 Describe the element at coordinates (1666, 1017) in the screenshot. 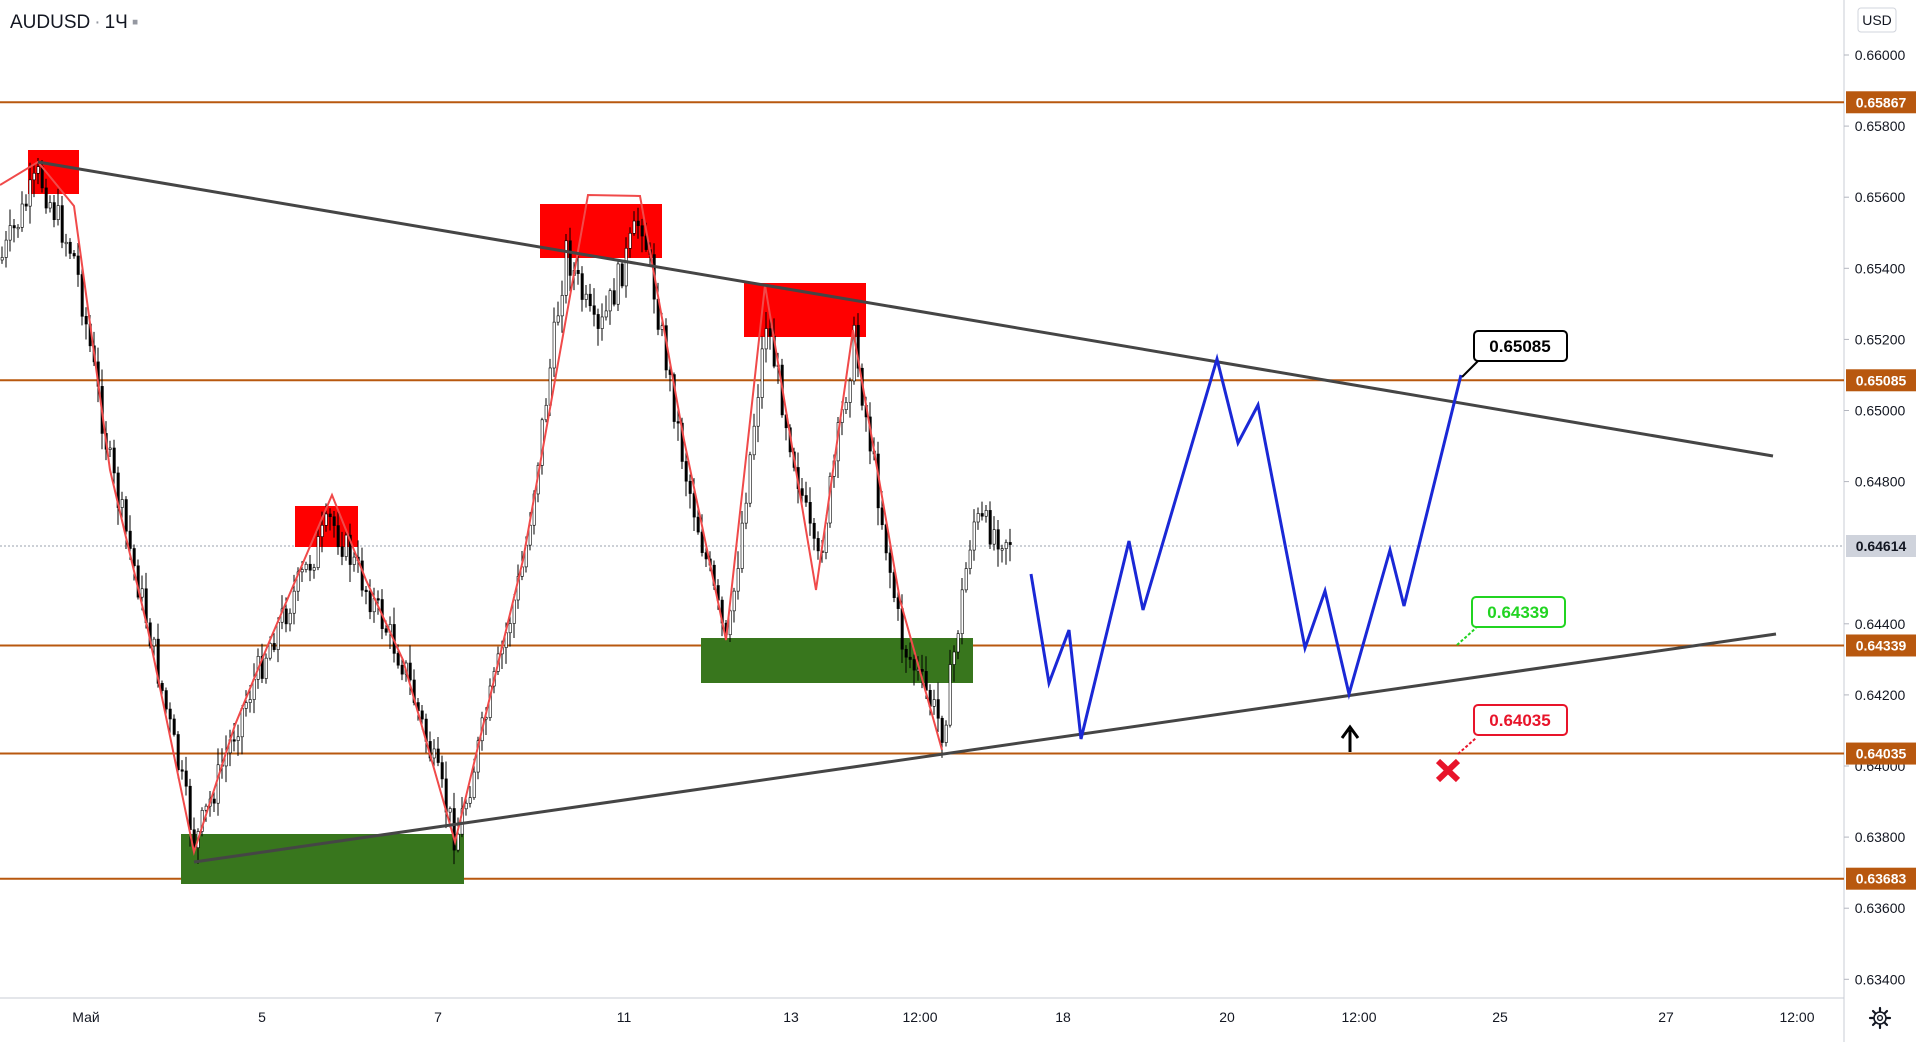

I see `time-tick-label: 27` at that location.